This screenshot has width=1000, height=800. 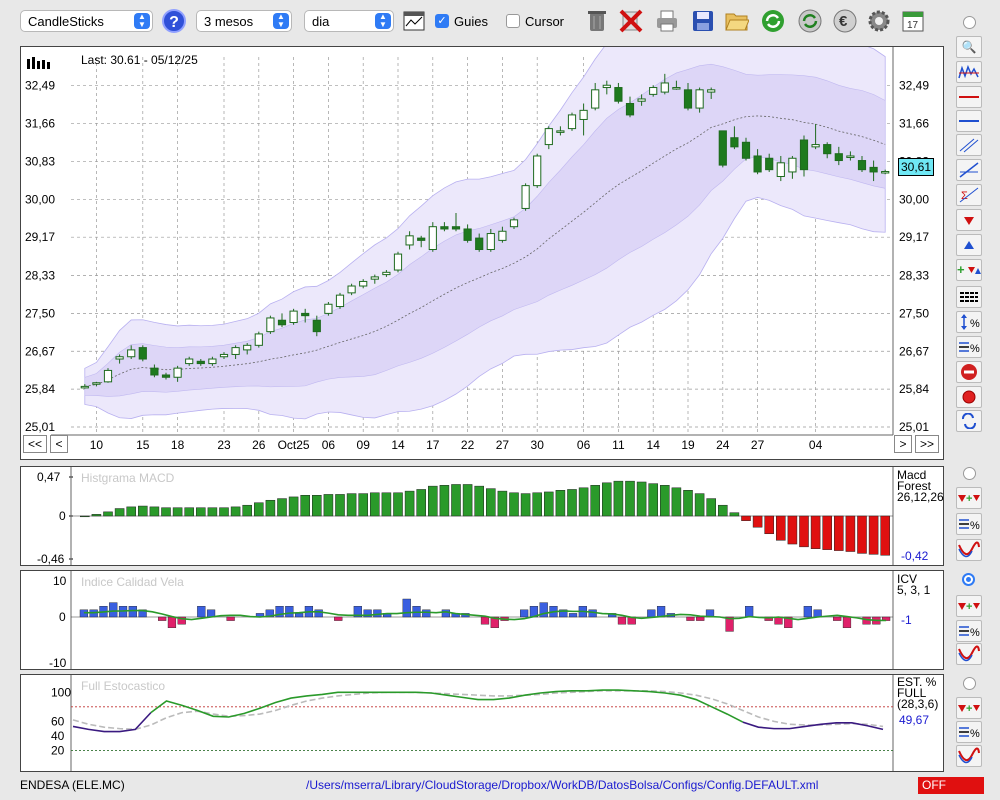 What do you see at coordinates (969, 498) in the screenshot?
I see `macd-signal-icon: +` at bounding box center [969, 498].